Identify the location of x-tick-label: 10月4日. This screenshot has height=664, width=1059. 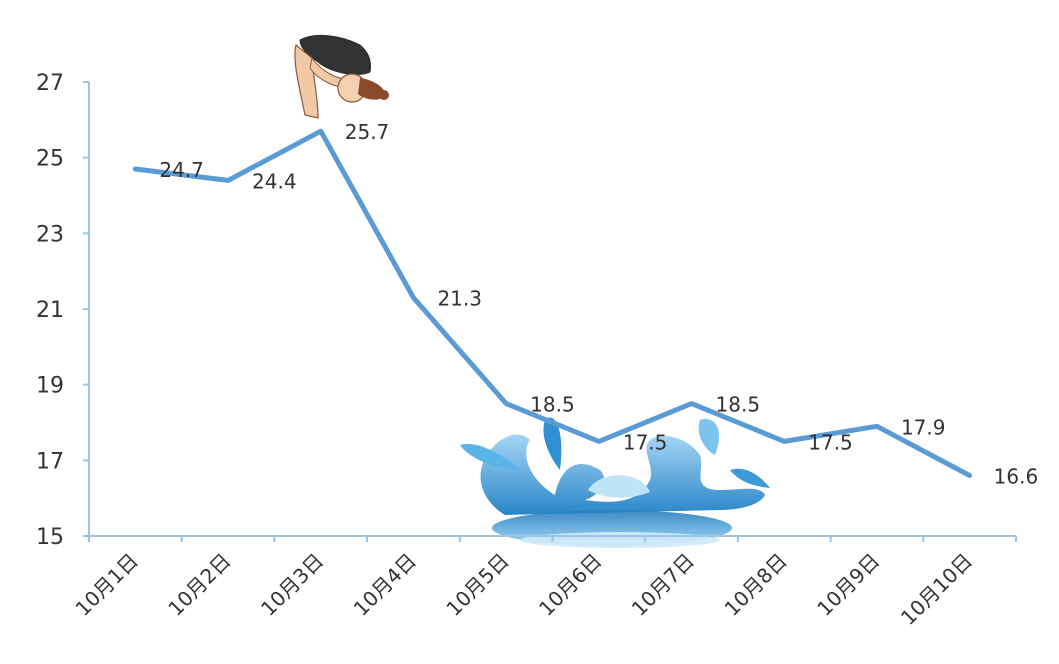
(385, 585).